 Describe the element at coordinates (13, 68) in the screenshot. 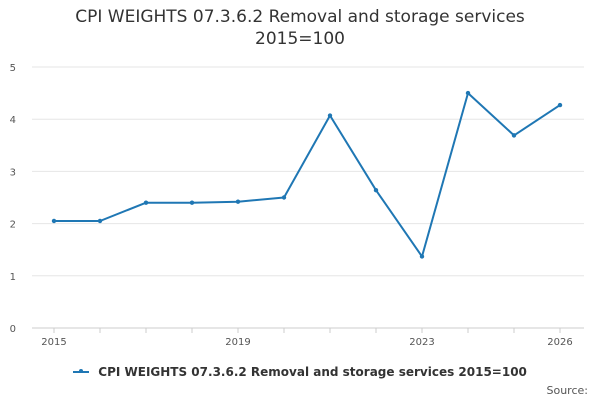

I see `y-tick-label: 5` at that location.